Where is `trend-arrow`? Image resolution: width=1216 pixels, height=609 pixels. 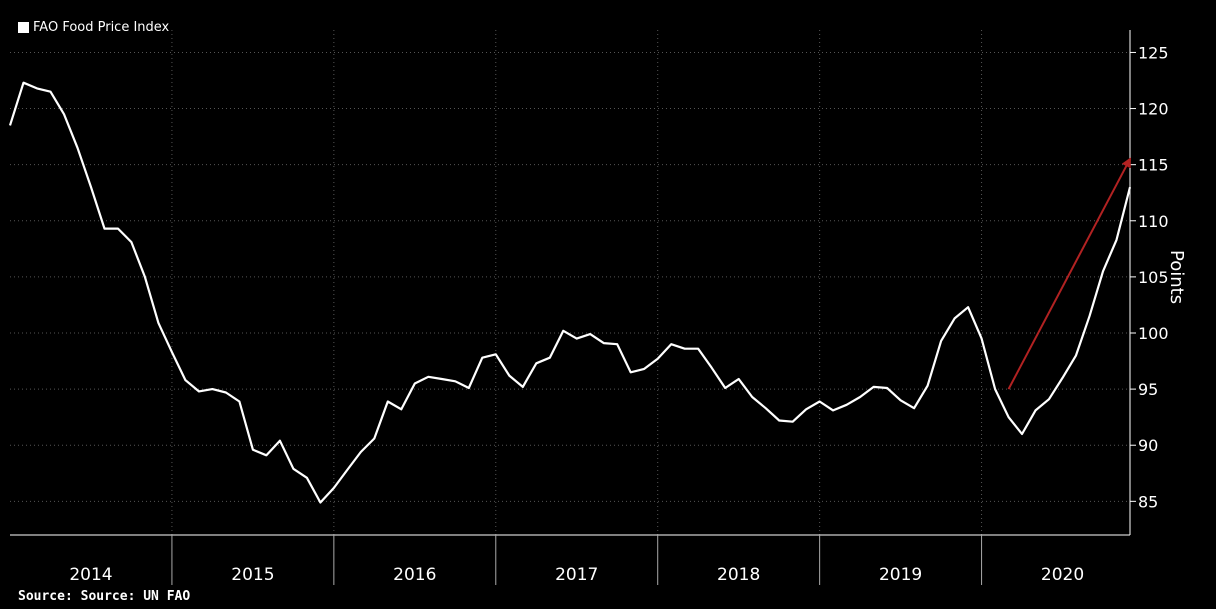
trend-arrow is located at coordinates (1069, 273).